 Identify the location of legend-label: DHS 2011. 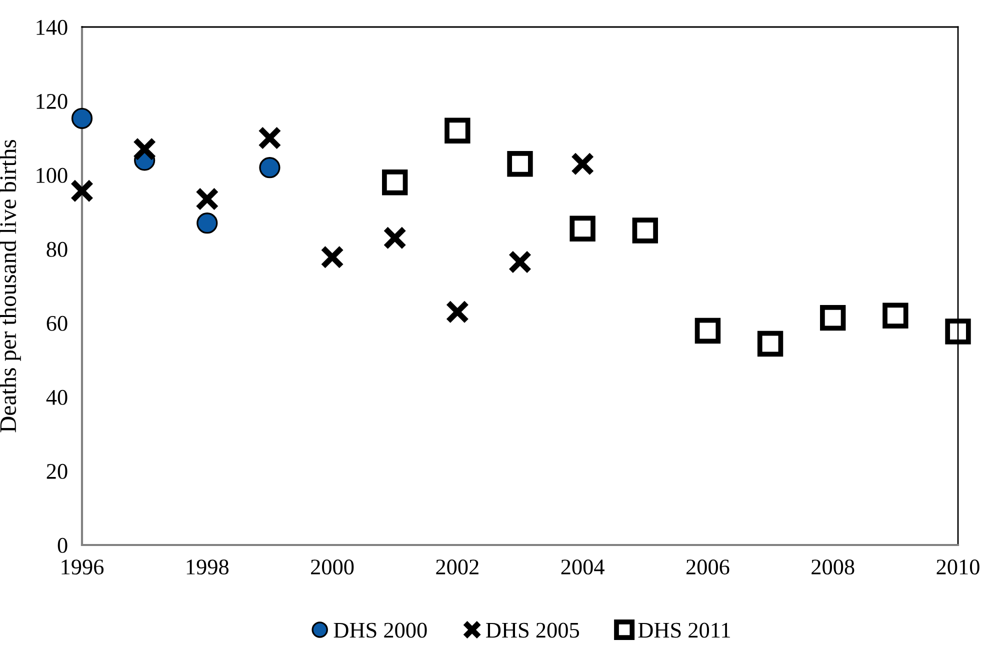
(684, 630).